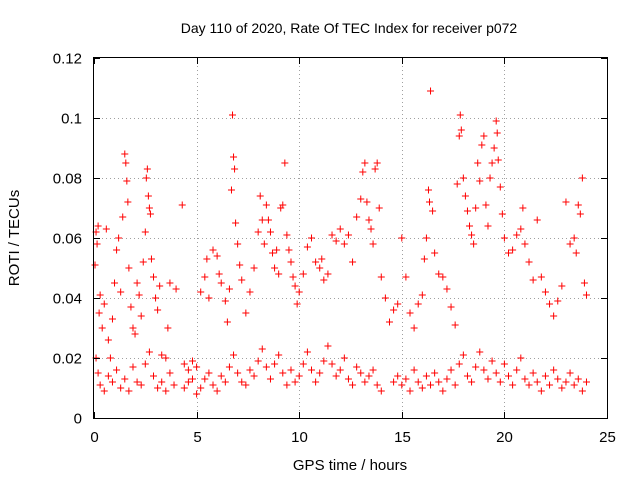  What do you see at coordinates (94, 437) in the screenshot?
I see `x-tick-label: 0` at bounding box center [94, 437].